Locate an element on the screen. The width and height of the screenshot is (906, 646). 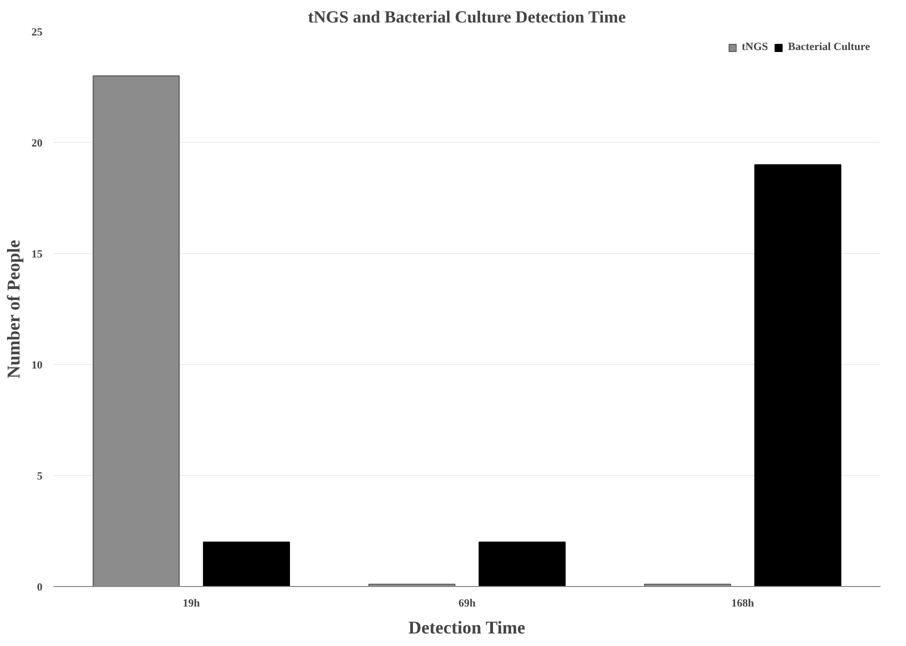
legend-label: tNGS is located at coordinates (755, 47).